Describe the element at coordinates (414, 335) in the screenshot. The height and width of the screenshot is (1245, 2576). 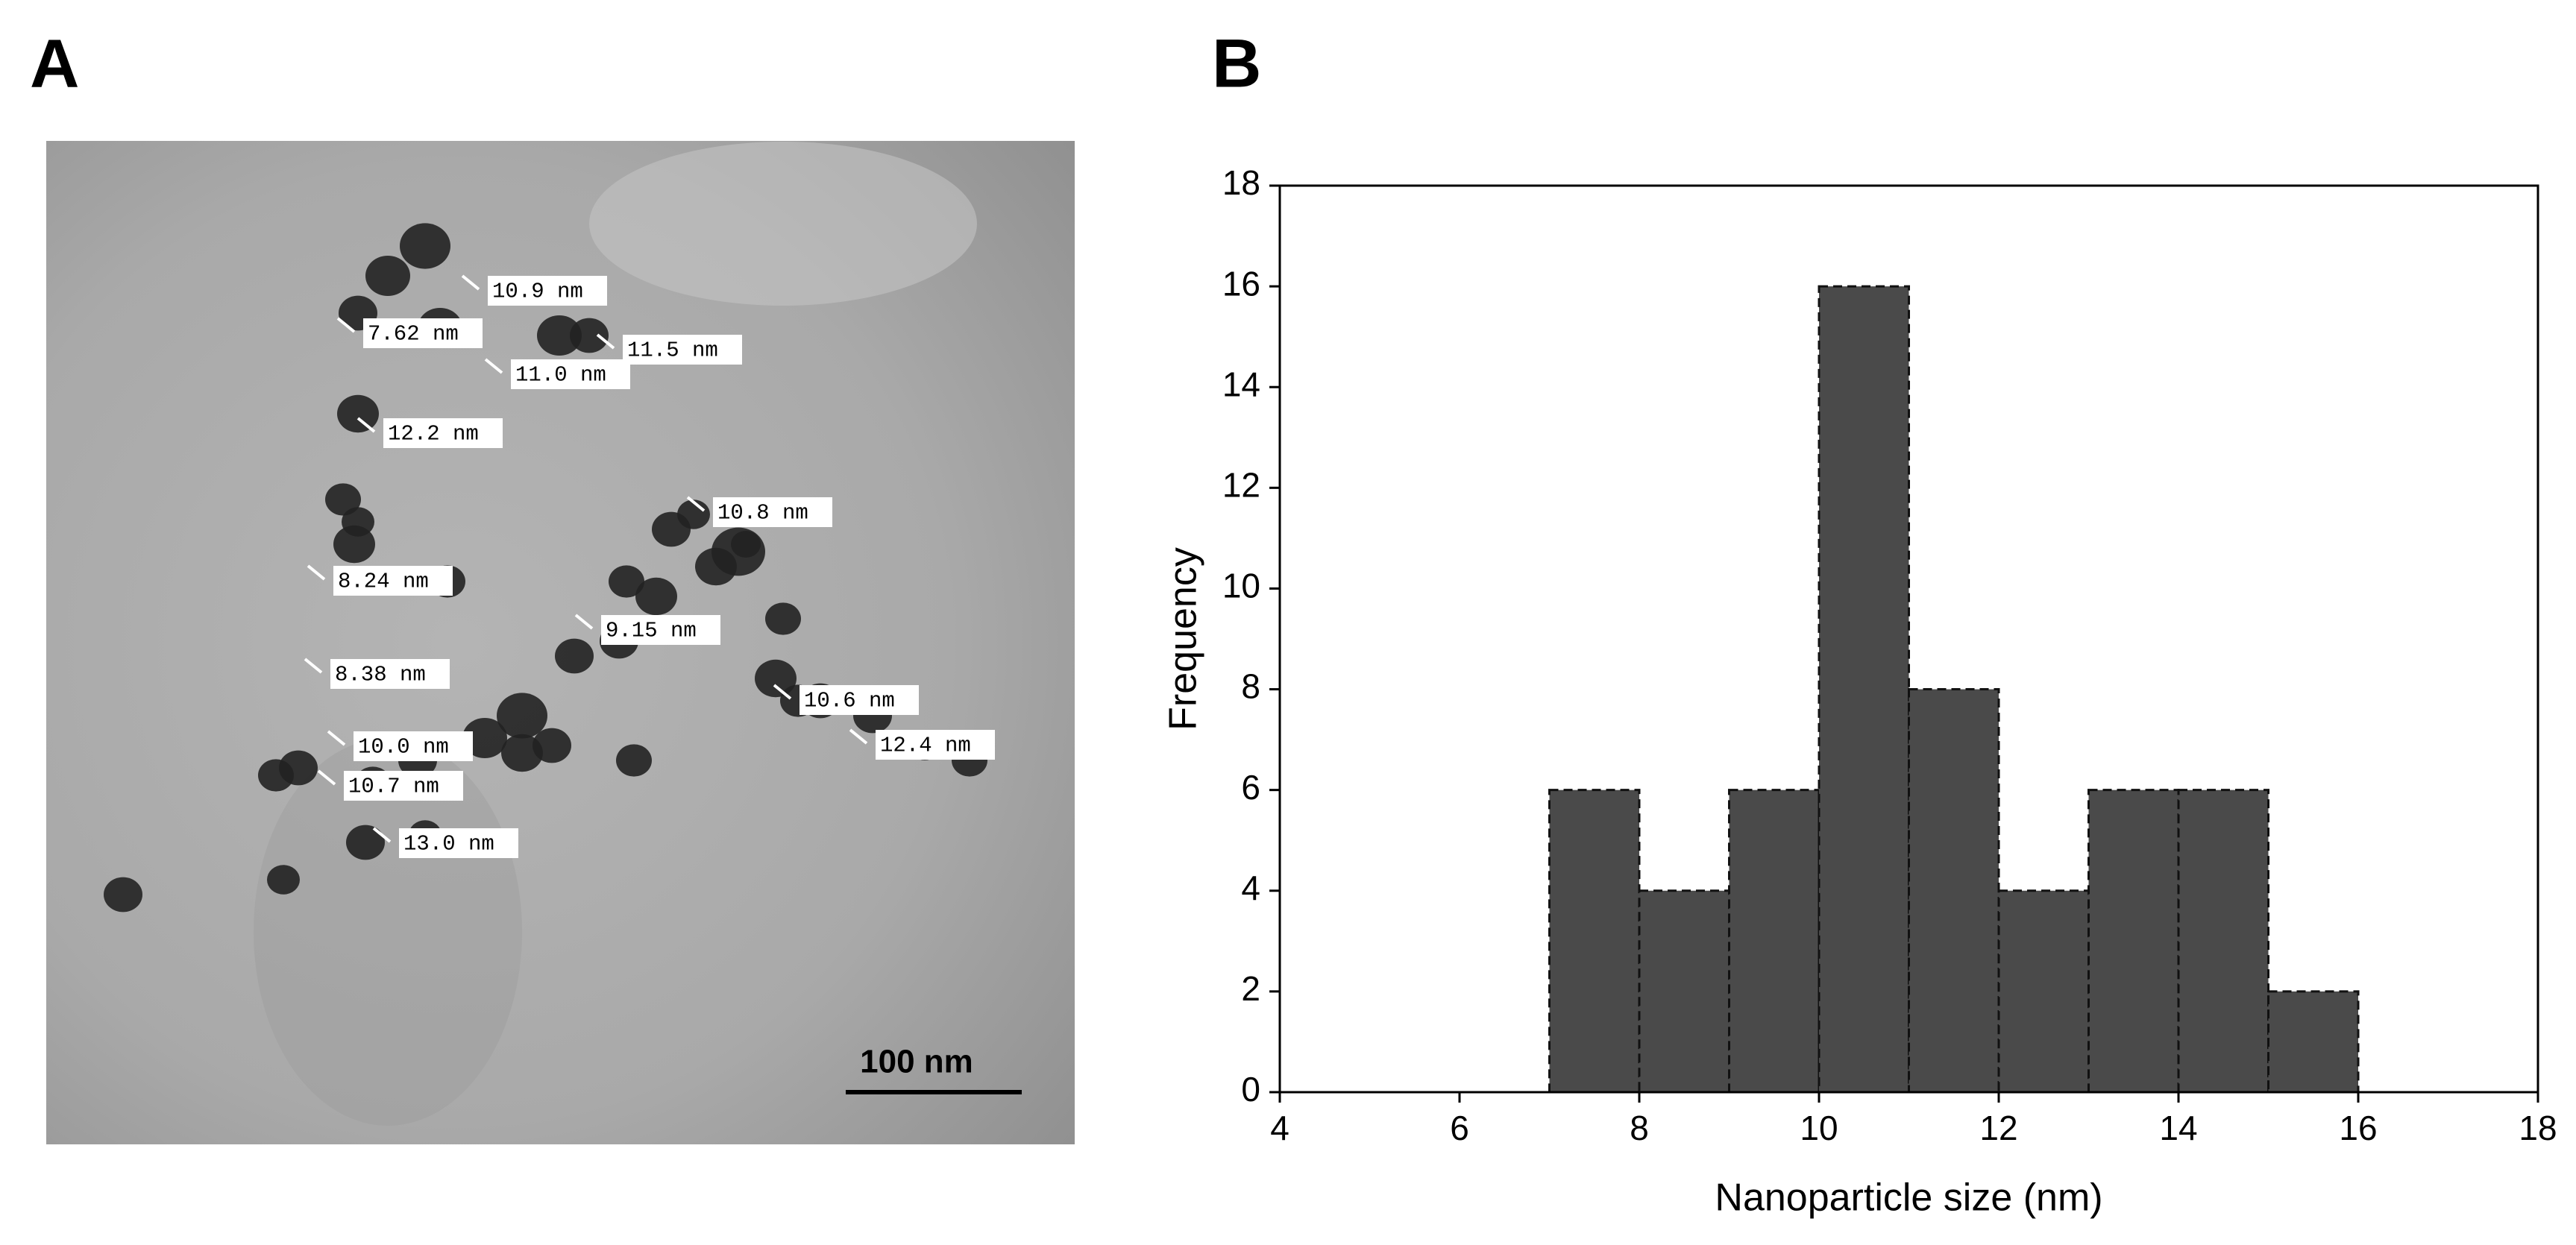
I see `annotation: 7.62 nm` at that location.